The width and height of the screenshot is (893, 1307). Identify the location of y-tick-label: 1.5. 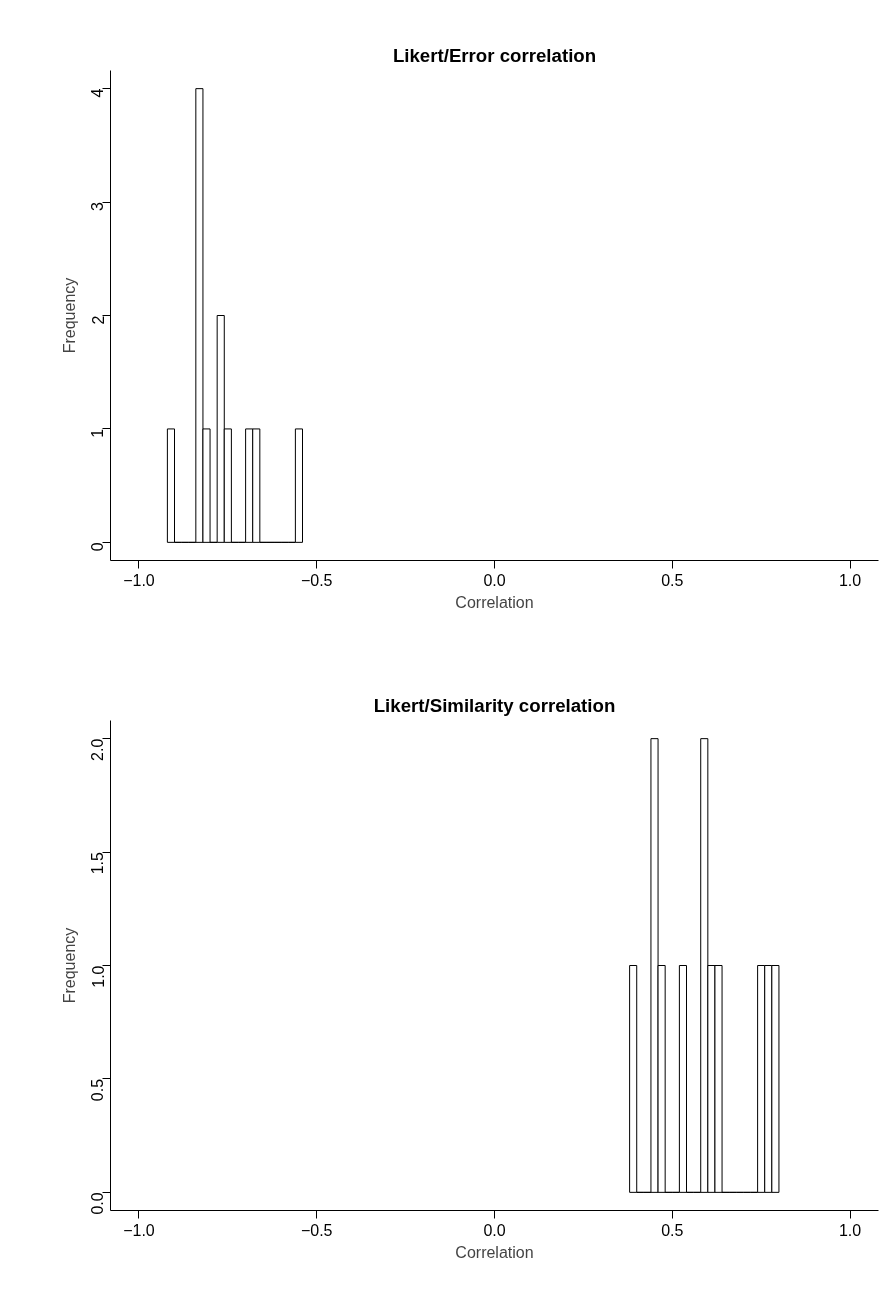
(98, 863).